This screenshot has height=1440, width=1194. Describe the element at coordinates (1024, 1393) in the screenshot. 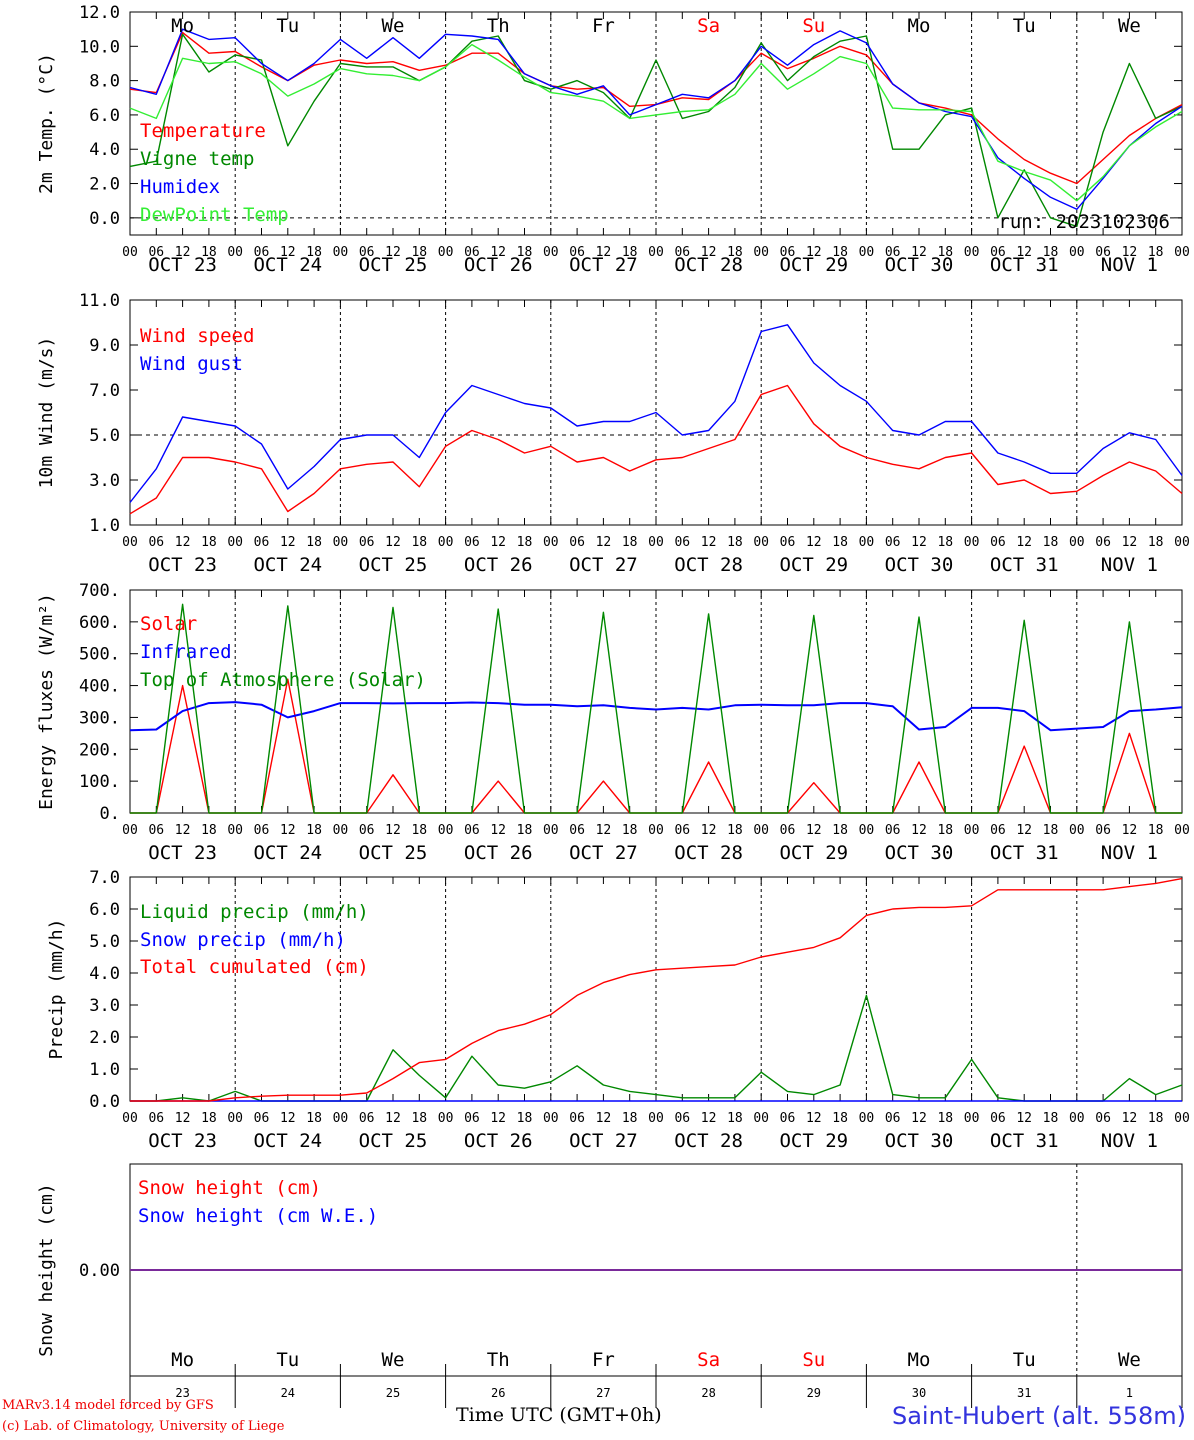

I see `day-number-label: 31` at that location.